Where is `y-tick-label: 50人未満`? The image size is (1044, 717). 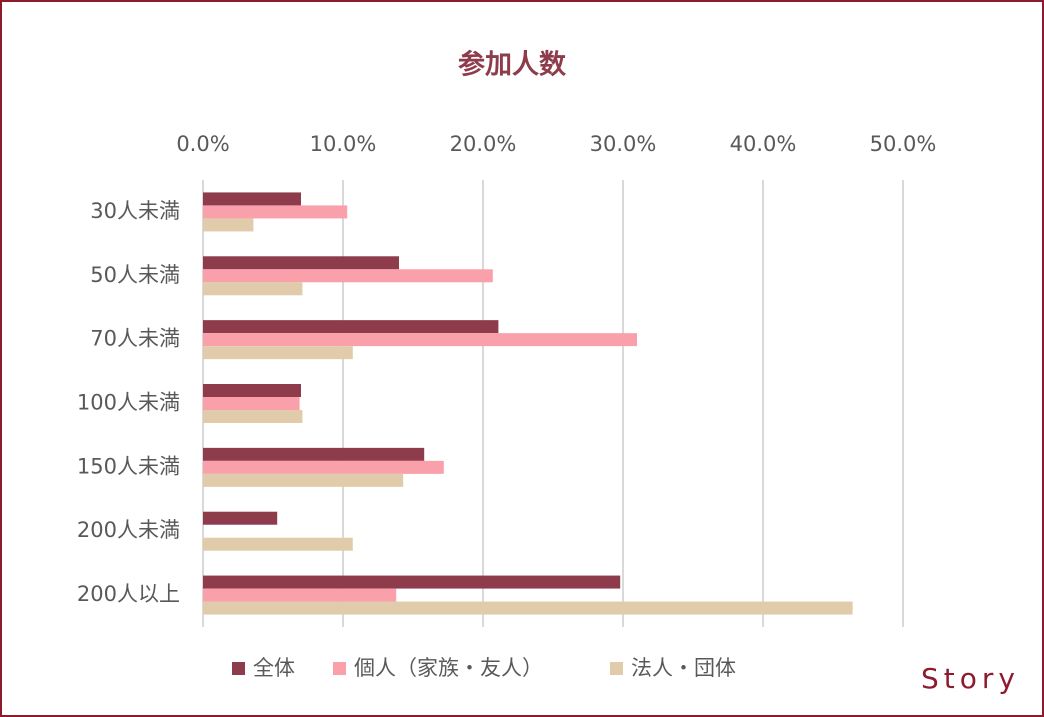 y-tick-label: 50人未満 is located at coordinates (135, 275).